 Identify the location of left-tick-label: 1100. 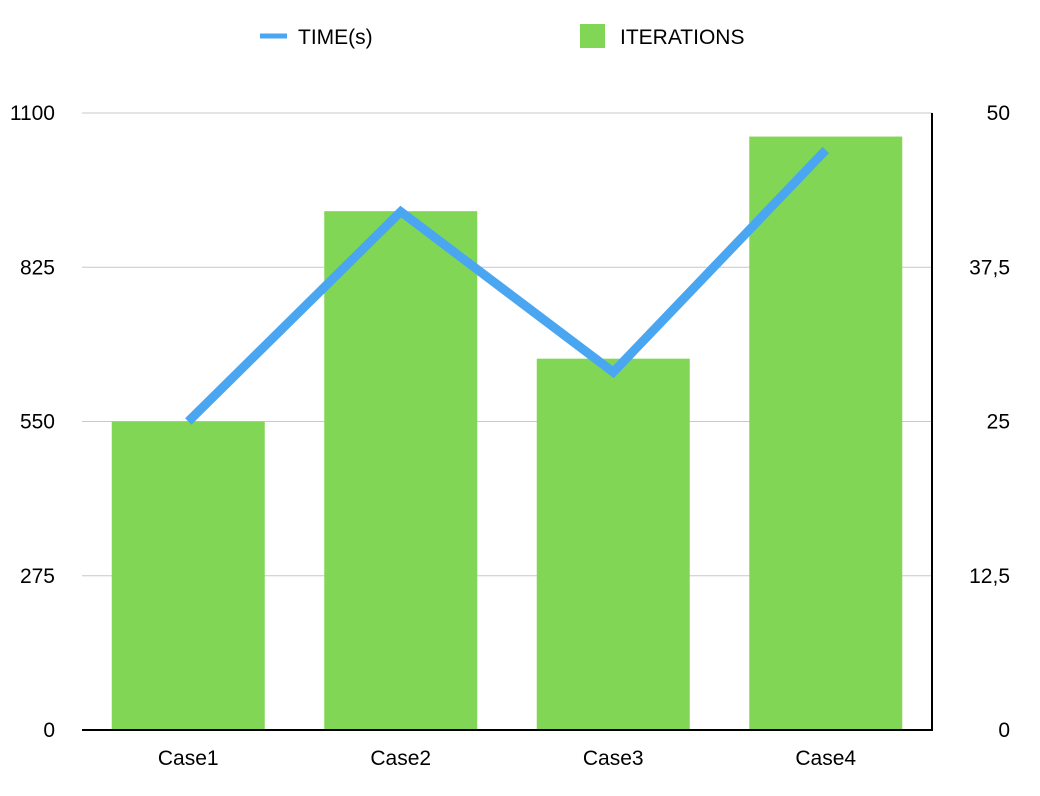
(32, 113).